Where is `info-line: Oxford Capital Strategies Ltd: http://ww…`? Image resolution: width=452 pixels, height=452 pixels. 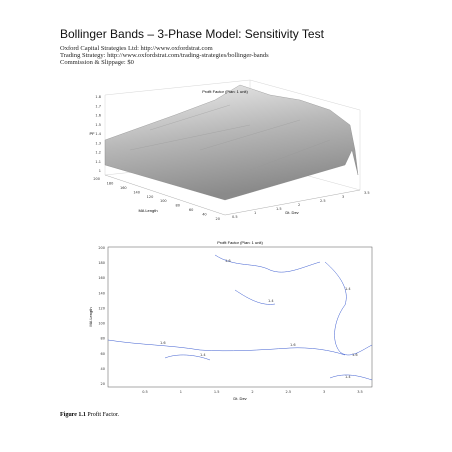
info-line: Oxford Capital Strategies Ltd: http://ww… is located at coordinates (136, 48).